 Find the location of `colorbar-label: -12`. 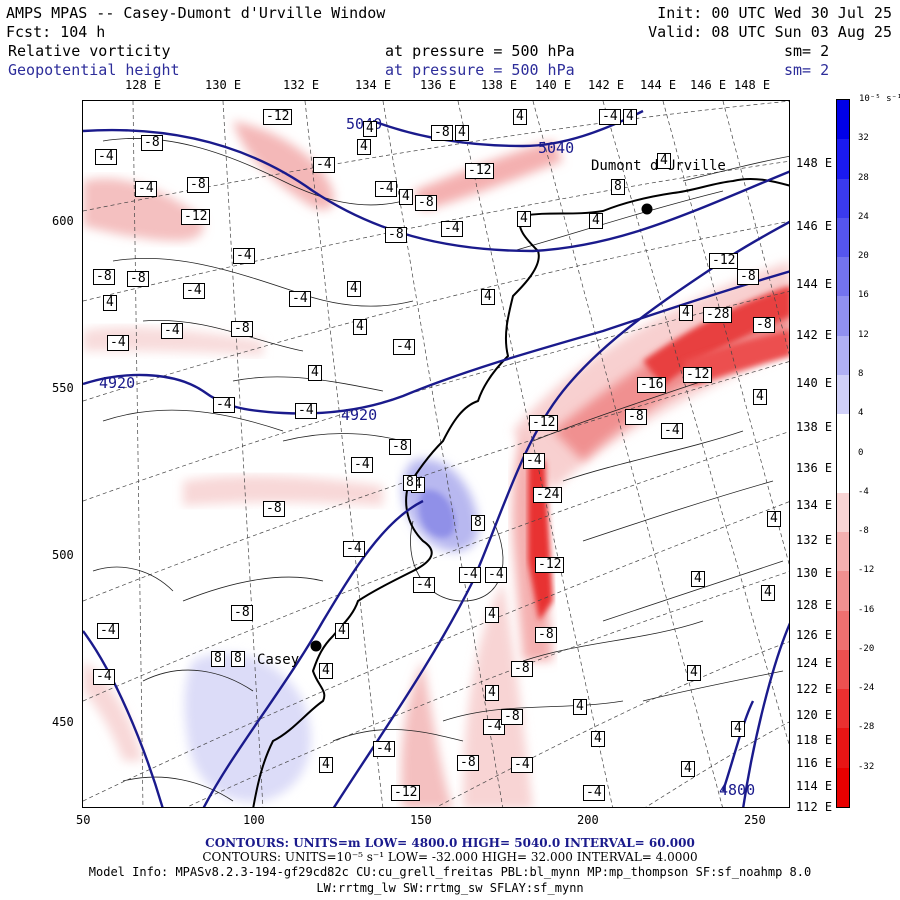

colorbar-label: -12 is located at coordinates (866, 570).